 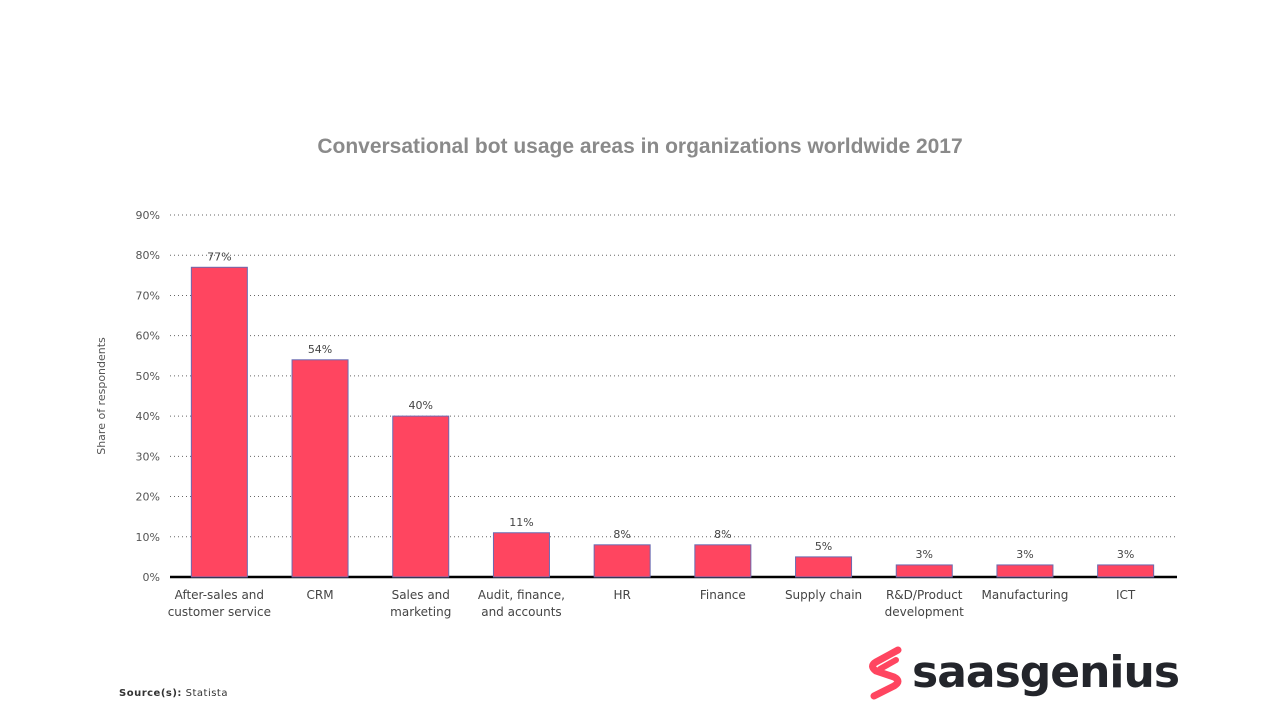 What do you see at coordinates (148, 336) in the screenshot?
I see `y-tick-label: 60%` at bounding box center [148, 336].